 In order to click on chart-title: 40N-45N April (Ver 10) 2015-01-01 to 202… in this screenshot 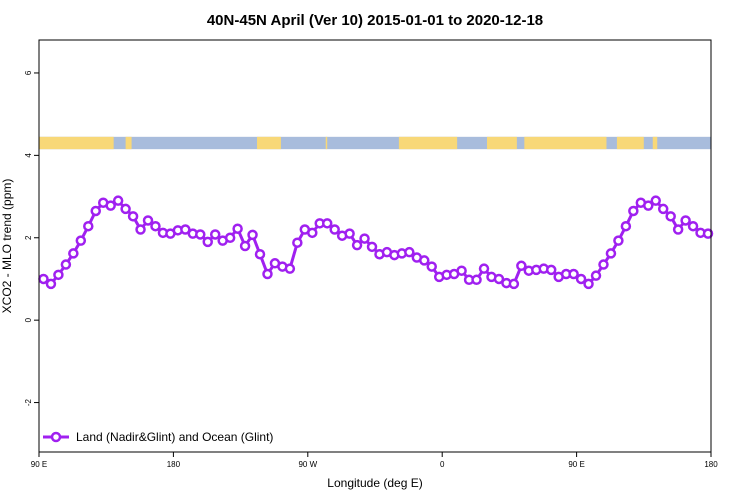, I will do `click(375, 20)`.